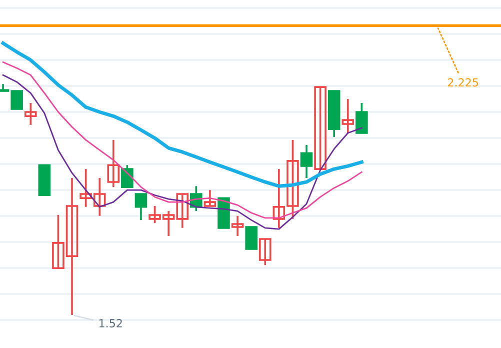  What do you see at coordinates (110, 323) in the screenshot?
I see `text: 1.52` at bounding box center [110, 323].